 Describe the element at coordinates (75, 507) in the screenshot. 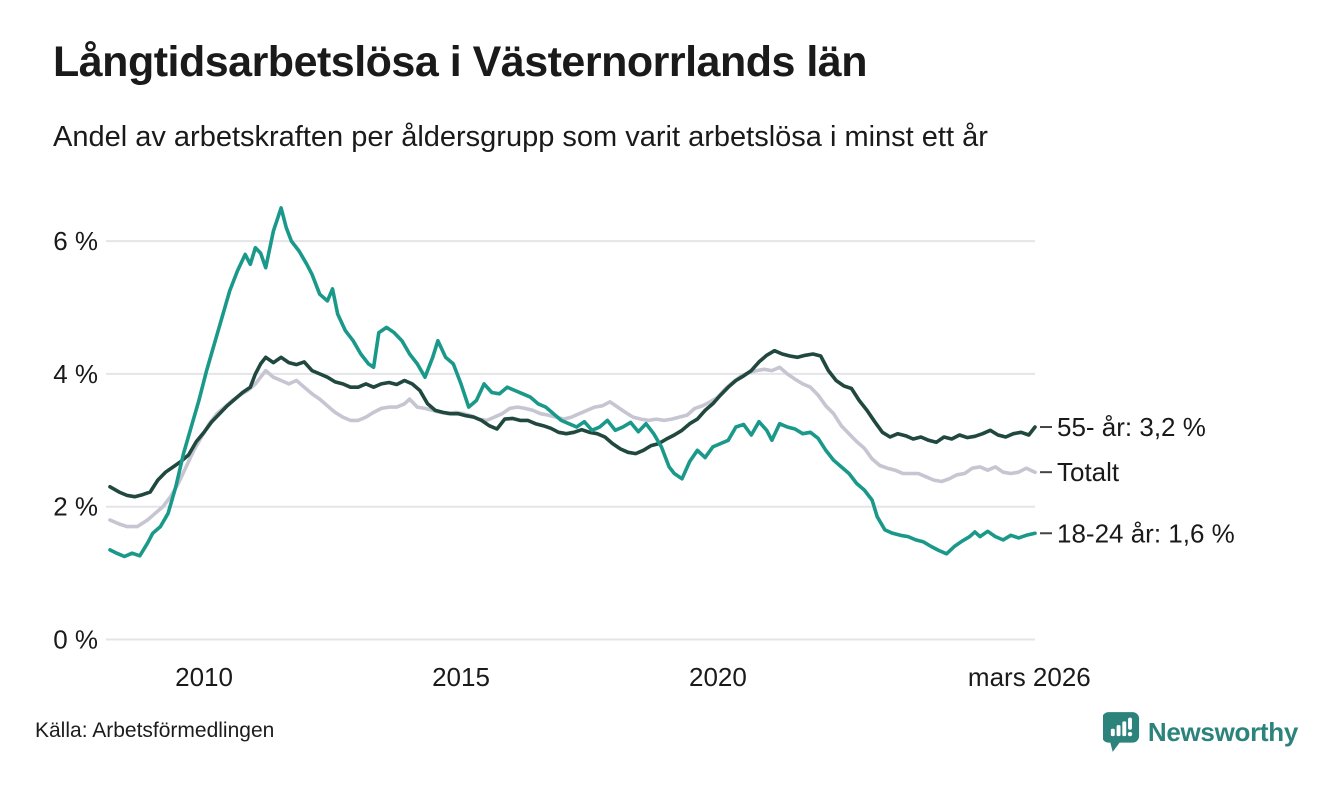

I see `y-axis-tick-label: 2 %` at that location.